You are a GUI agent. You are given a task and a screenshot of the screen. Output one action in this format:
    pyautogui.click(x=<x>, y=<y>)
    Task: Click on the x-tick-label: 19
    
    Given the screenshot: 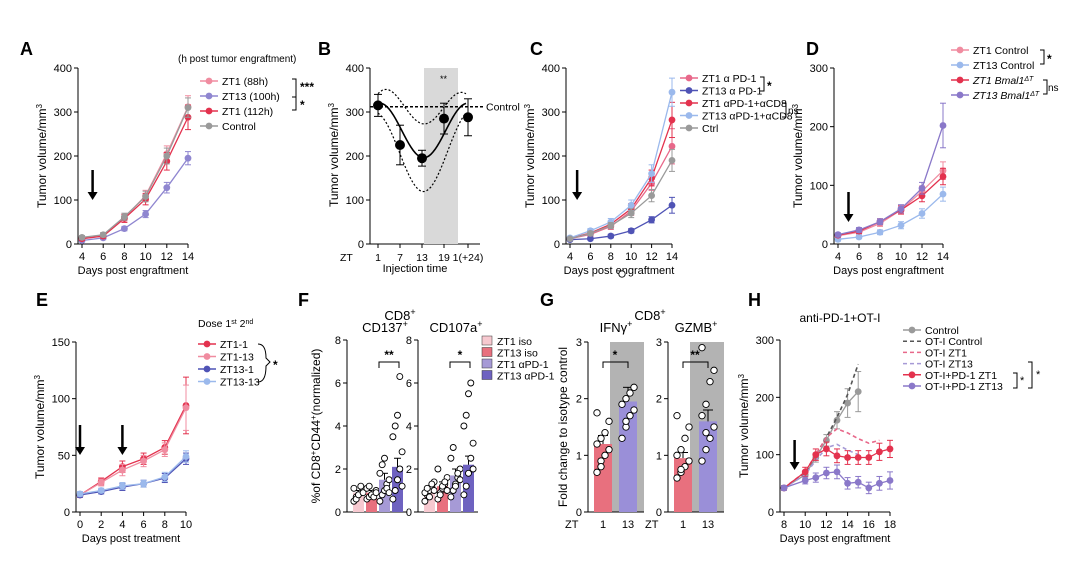 What is the action you would take?
    pyautogui.click(x=444, y=258)
    